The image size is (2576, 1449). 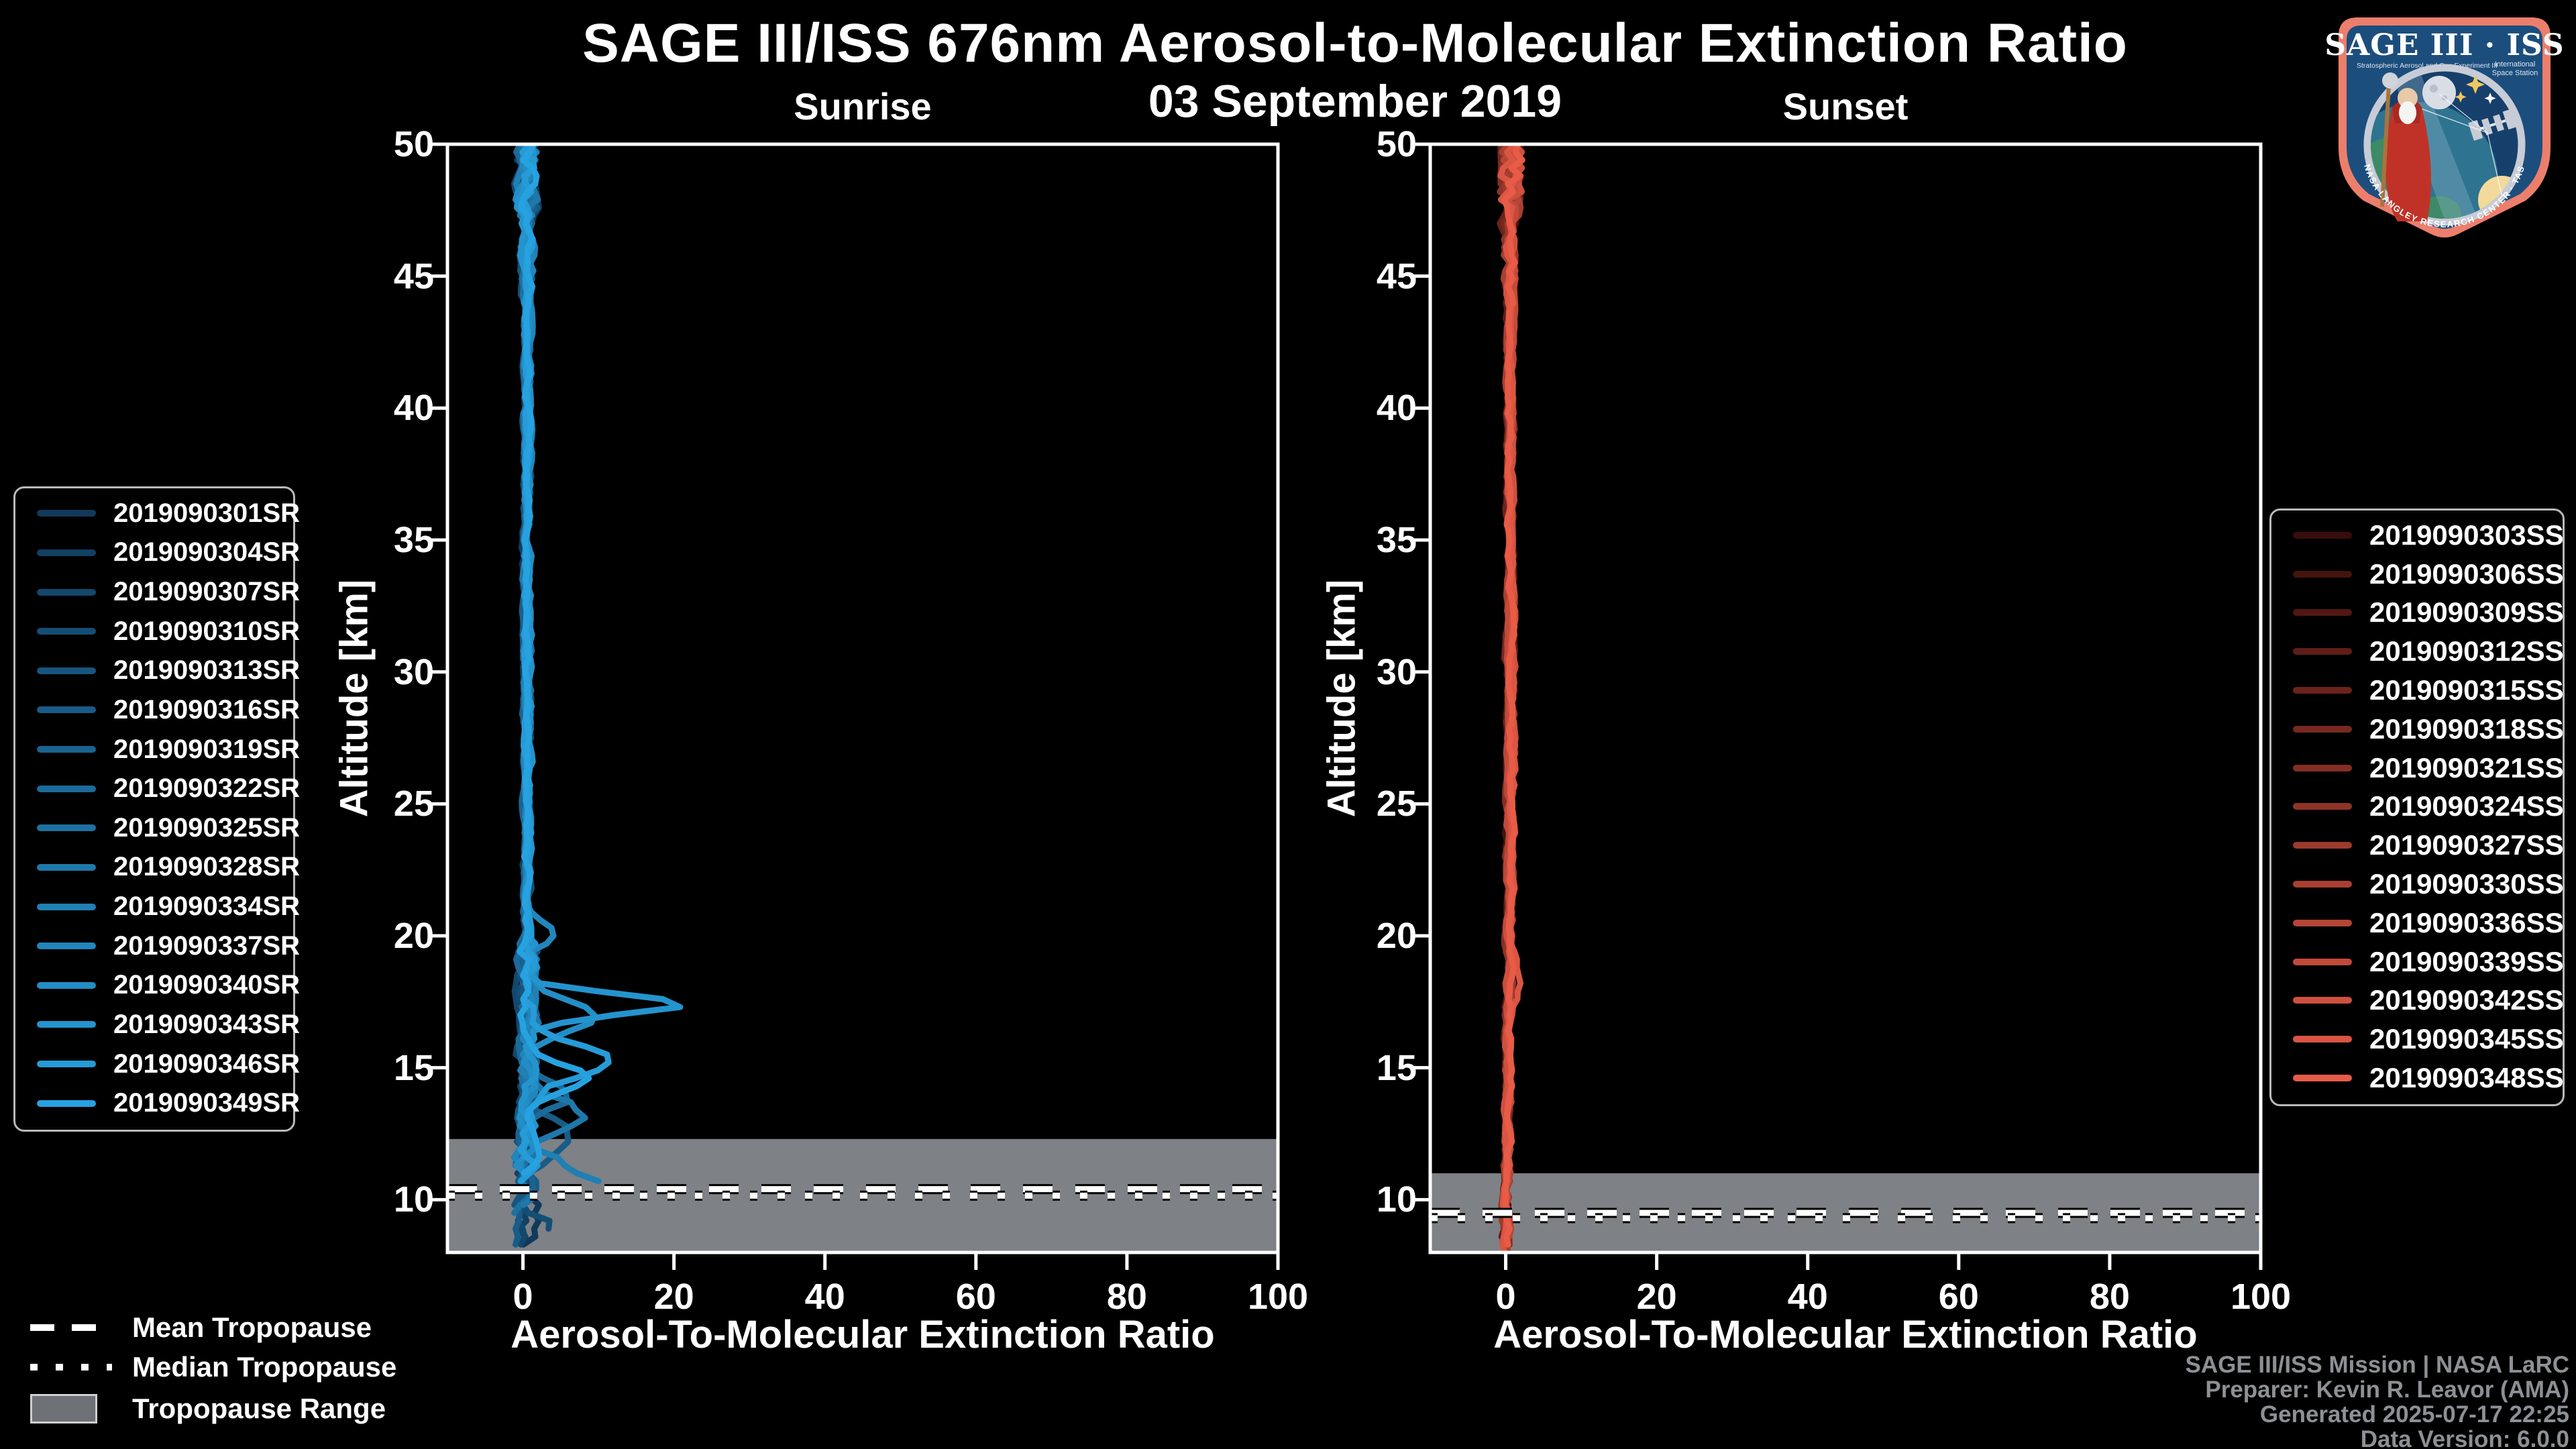 I want to click on legend-entry: 2019090303SS, so click(x=2417, y=535).